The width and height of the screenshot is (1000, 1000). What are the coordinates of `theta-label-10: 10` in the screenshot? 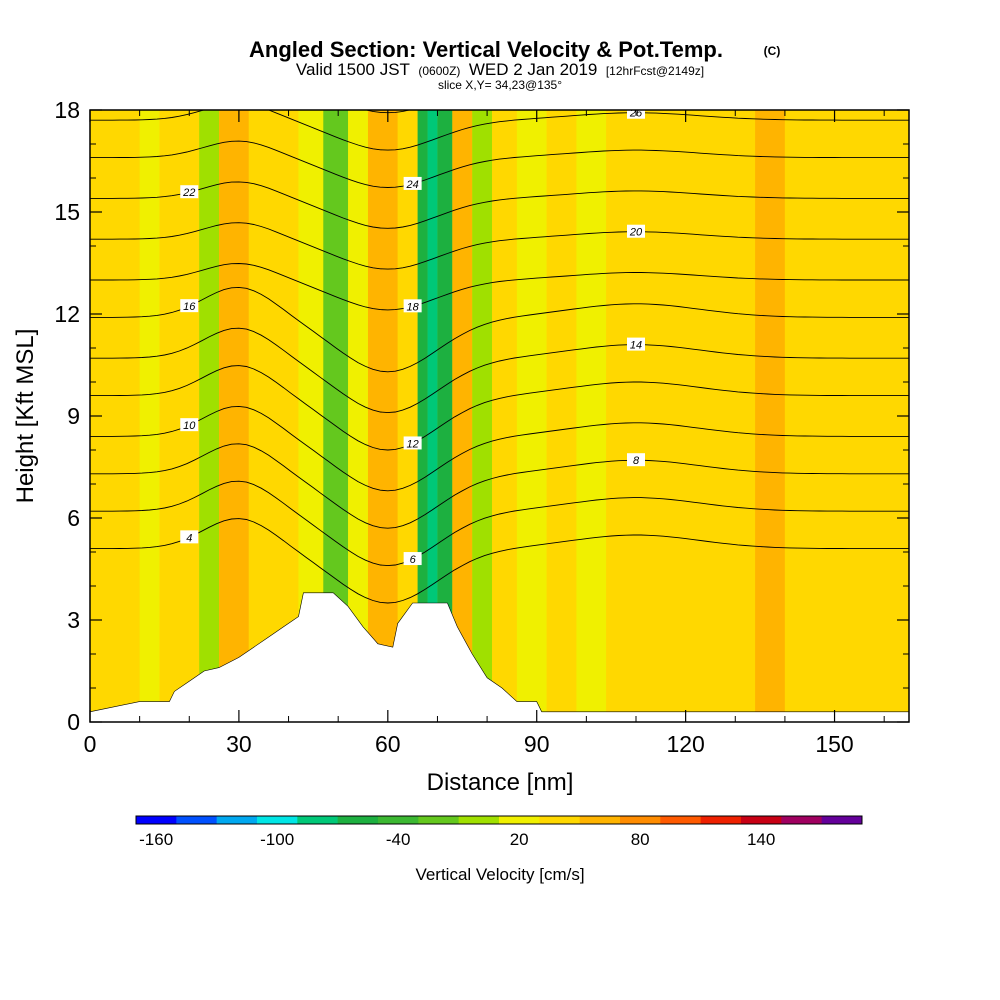 It's located at (189, 426).